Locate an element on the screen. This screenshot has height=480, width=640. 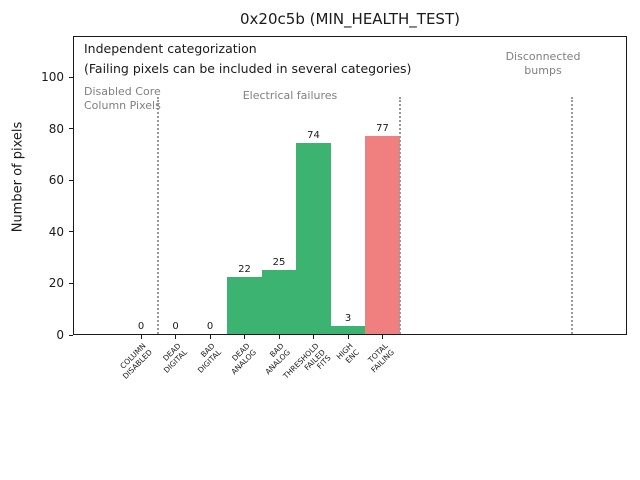
y-tick-label: 20 is located at coordinates (56, 283).